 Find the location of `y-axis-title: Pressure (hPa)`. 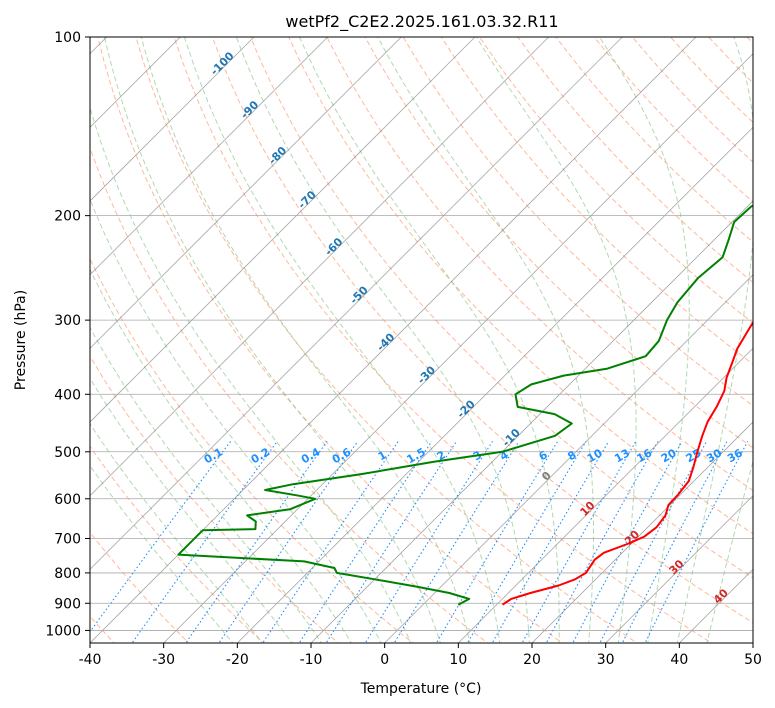

y-axis-title: Pressure (hPa) is located at coordinates (21, 340).